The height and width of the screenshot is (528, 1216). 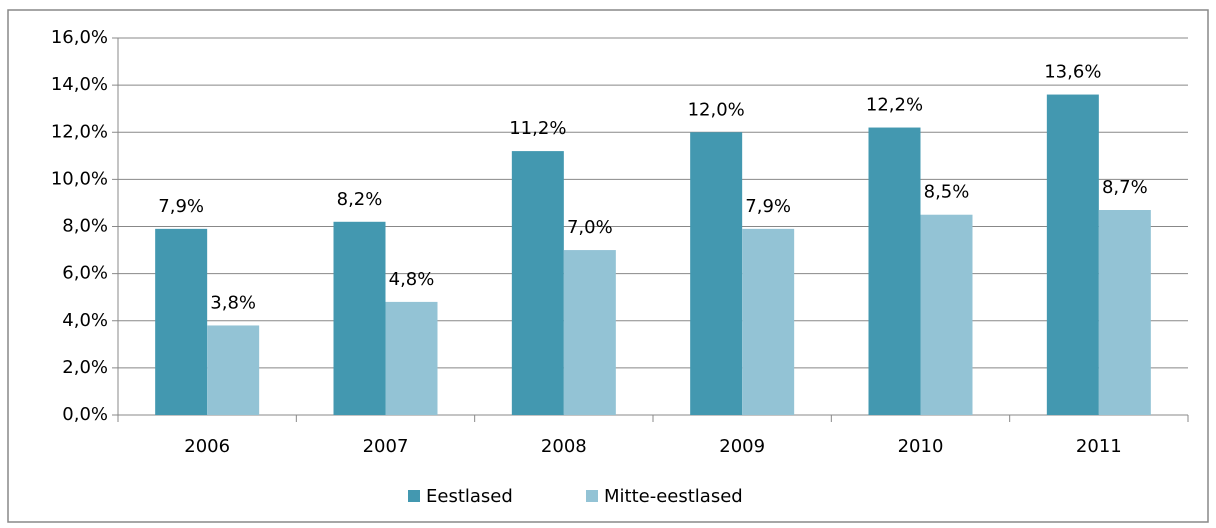 I want to click on data-label: 3,8%, so click(x=233, y=302).